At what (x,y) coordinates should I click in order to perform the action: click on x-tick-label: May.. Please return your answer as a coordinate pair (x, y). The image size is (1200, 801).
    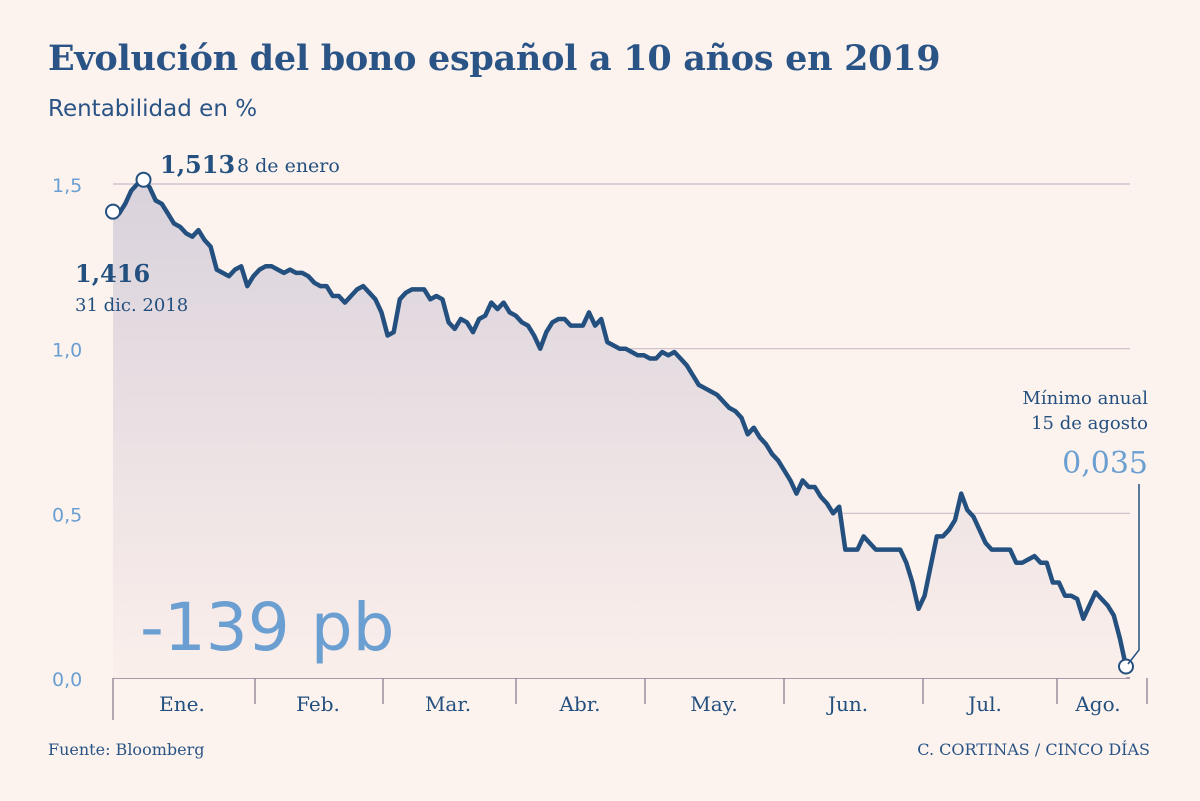
    Looking at the image, I should click on (713, 704).